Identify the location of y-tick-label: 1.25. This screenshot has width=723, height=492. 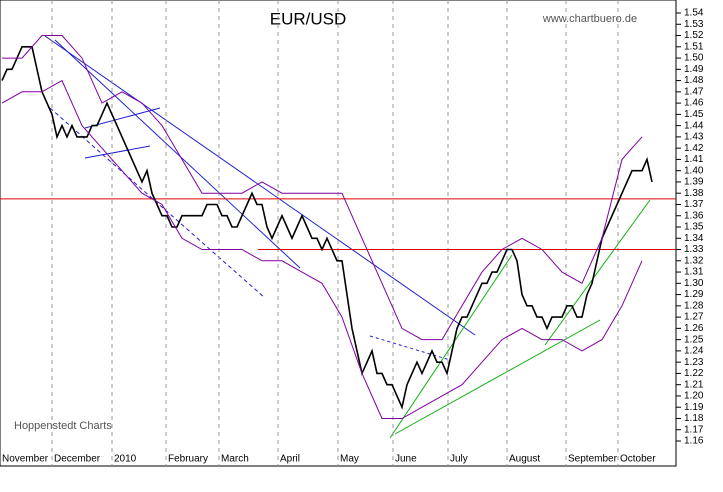
(694, 339).